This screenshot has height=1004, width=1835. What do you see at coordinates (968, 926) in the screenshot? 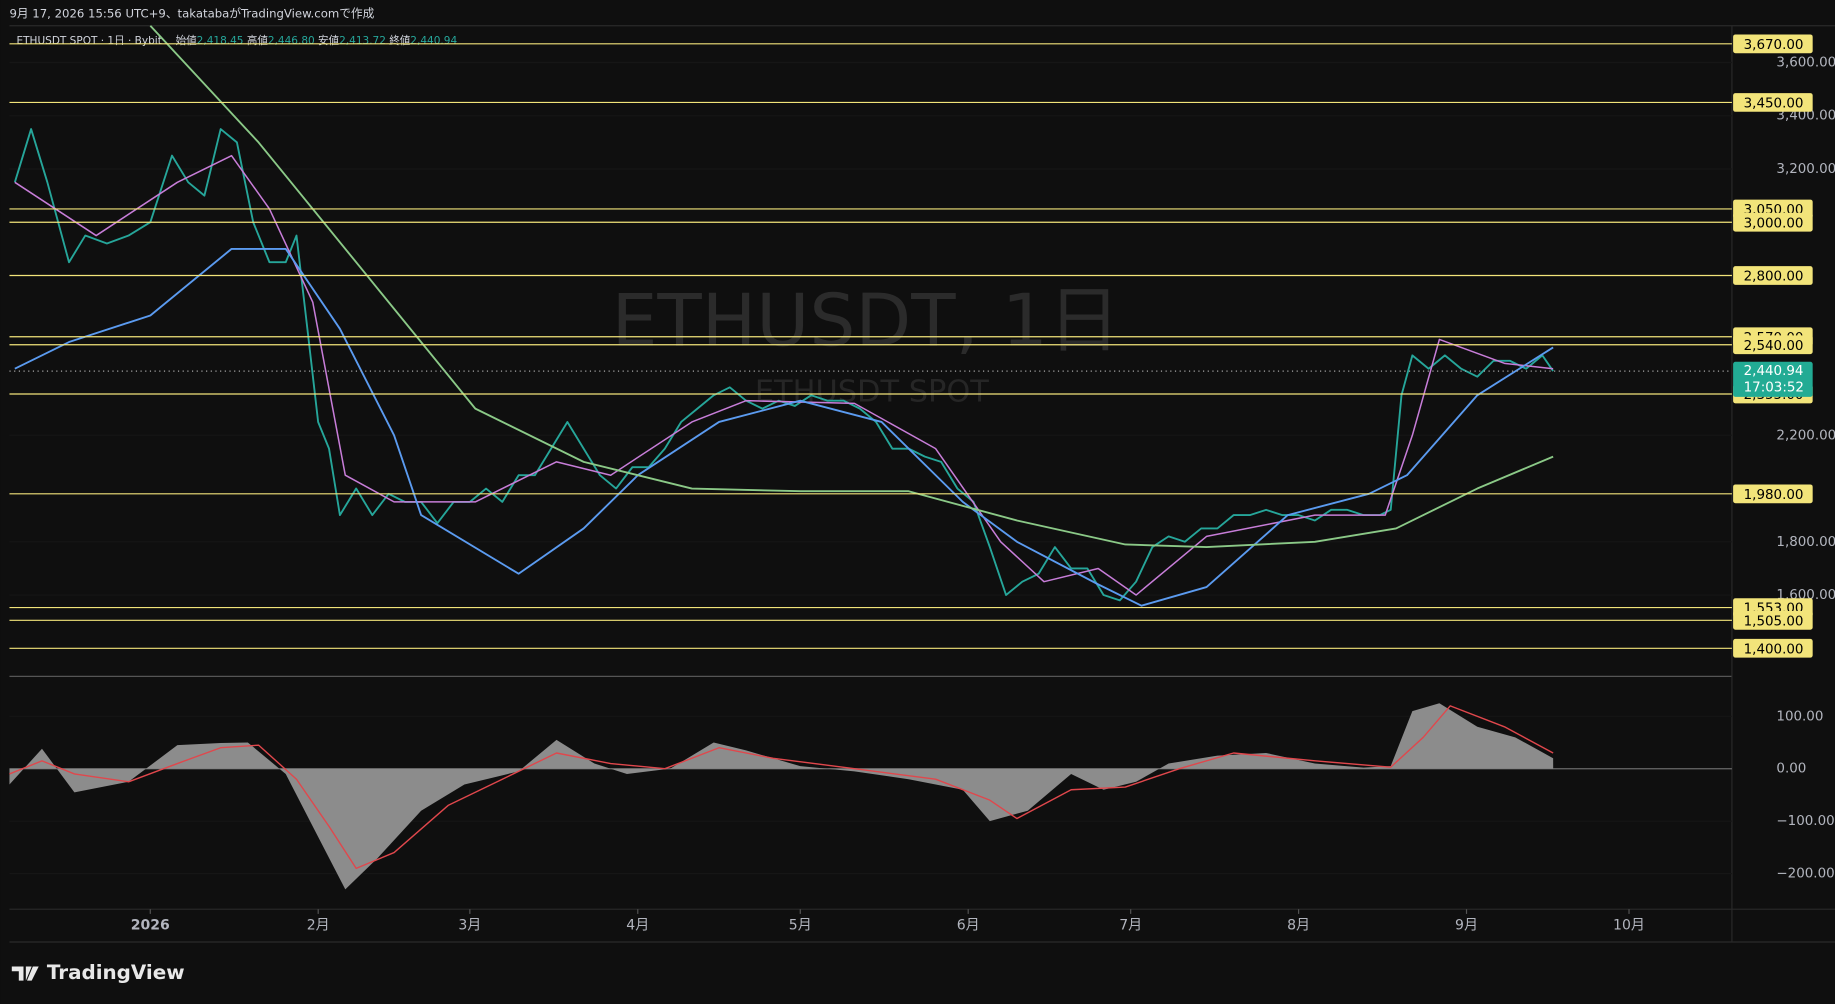
I see `x-tick-label: 6月` at bounding box center [968, 926].